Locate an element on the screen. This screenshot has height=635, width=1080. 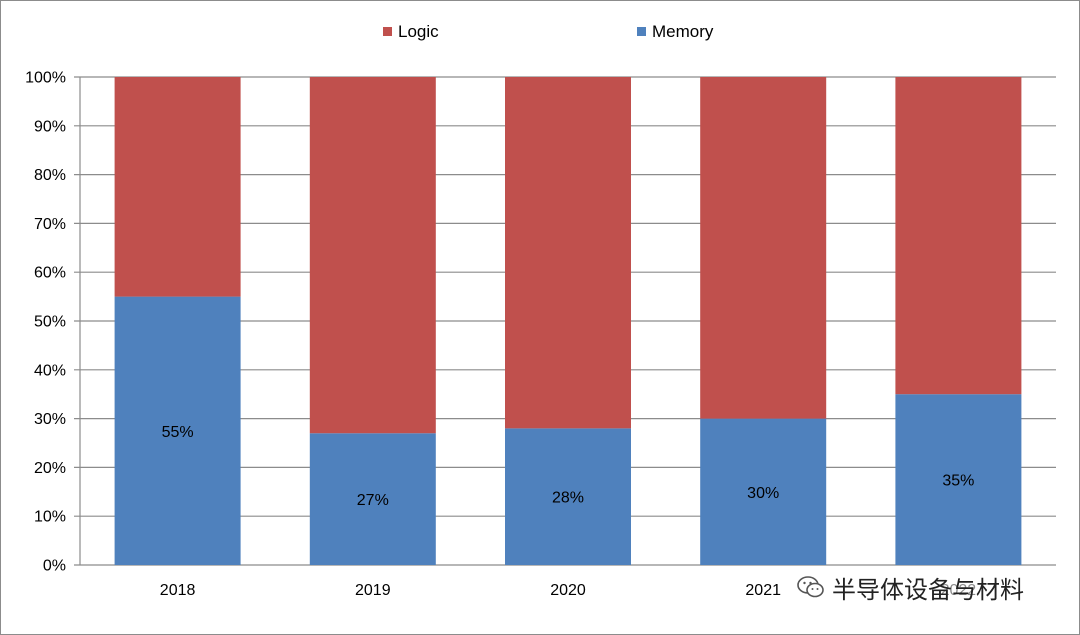
x-tick-label: 2021 is located at coordinates (763, 590).